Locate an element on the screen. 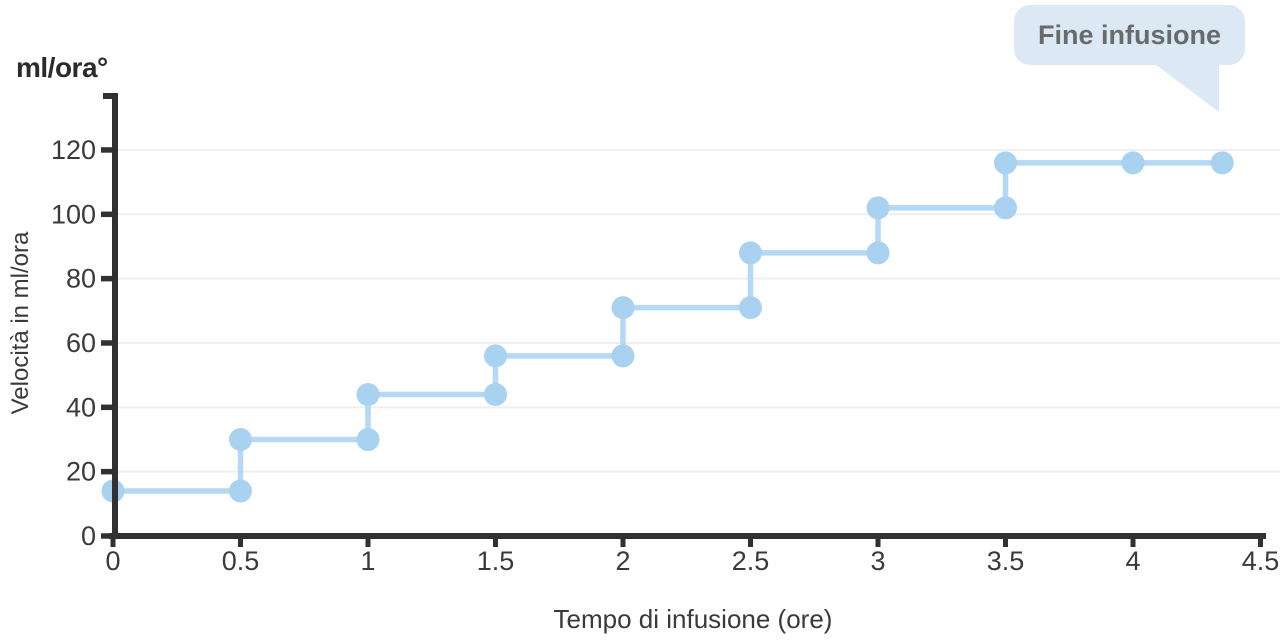 This screenshot has width=1280, height=641. data-point-3.5h-116ml is located at coordinates (1005, 163).